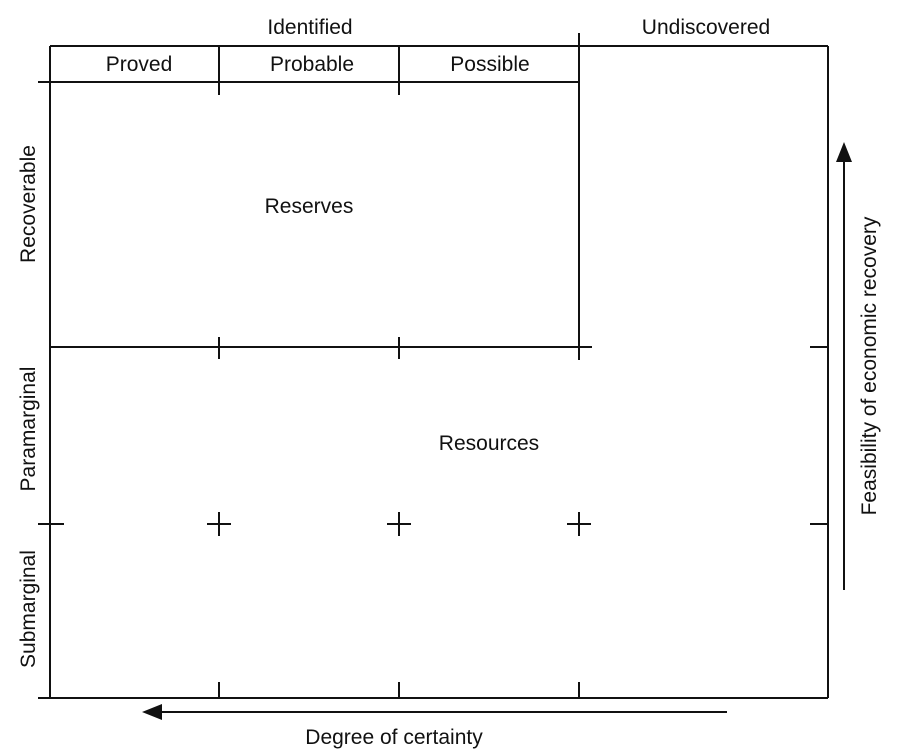 The image size is (904, 750). Describe the element at coordinates (309, 206) in the screenshot. I see `reserves-label: Reserves` at that location.